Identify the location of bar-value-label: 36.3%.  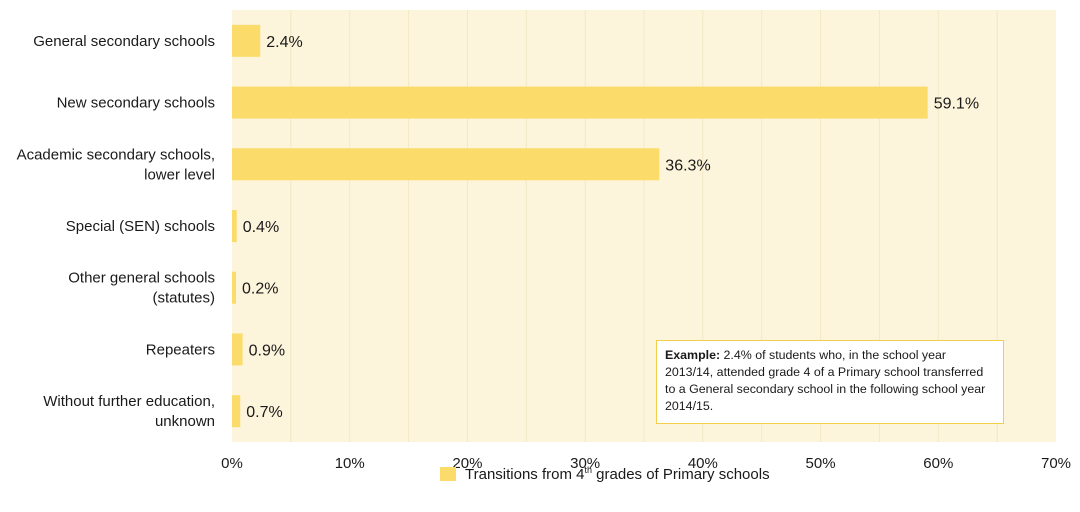
(687, 165).